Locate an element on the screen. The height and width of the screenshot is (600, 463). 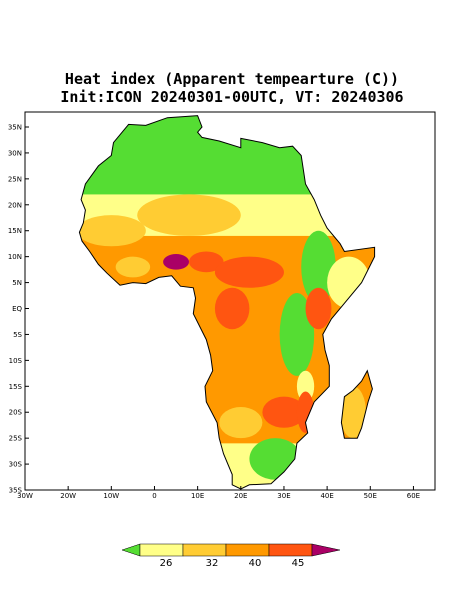
lon-label: 60E is located at coordinates (413, 496).